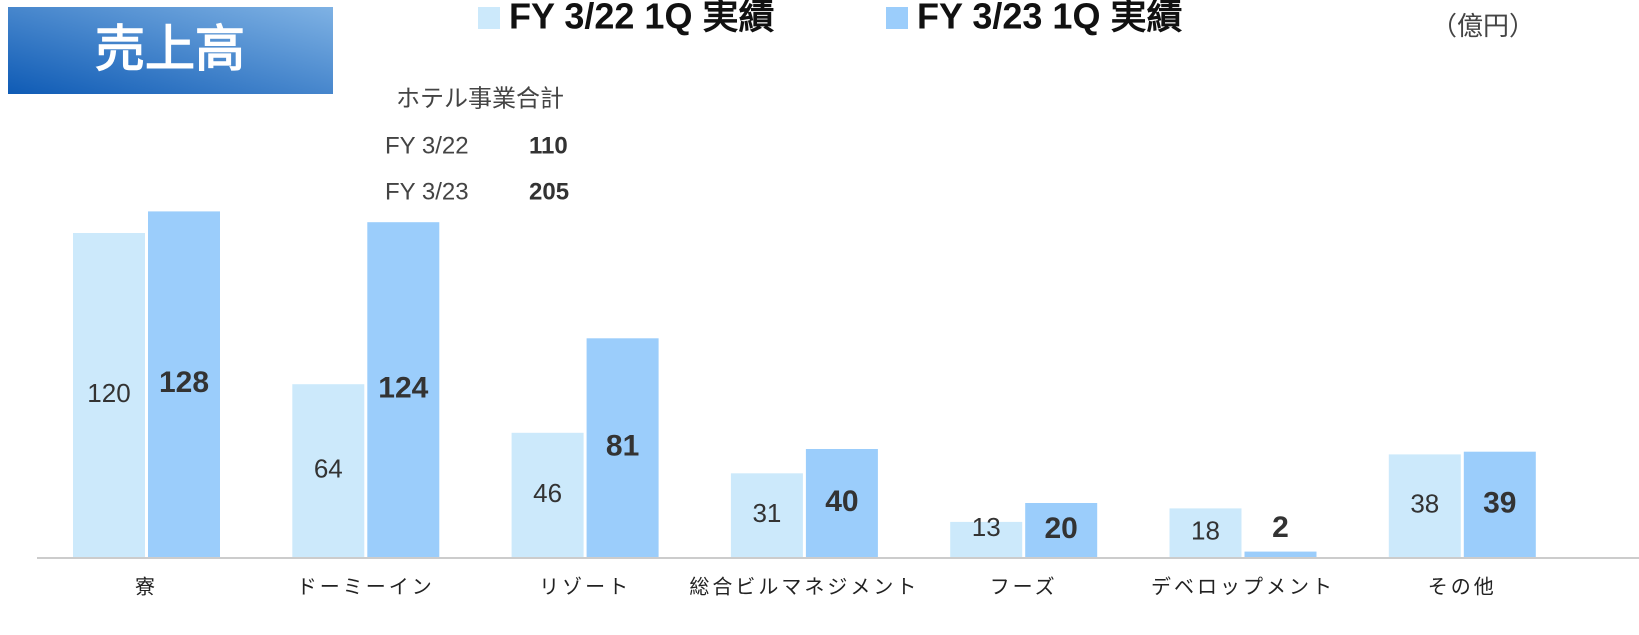  What do you see at coordinates (986, 527) in the screenshot?
I see `value-label: 13` at bounding box center [986, 527].